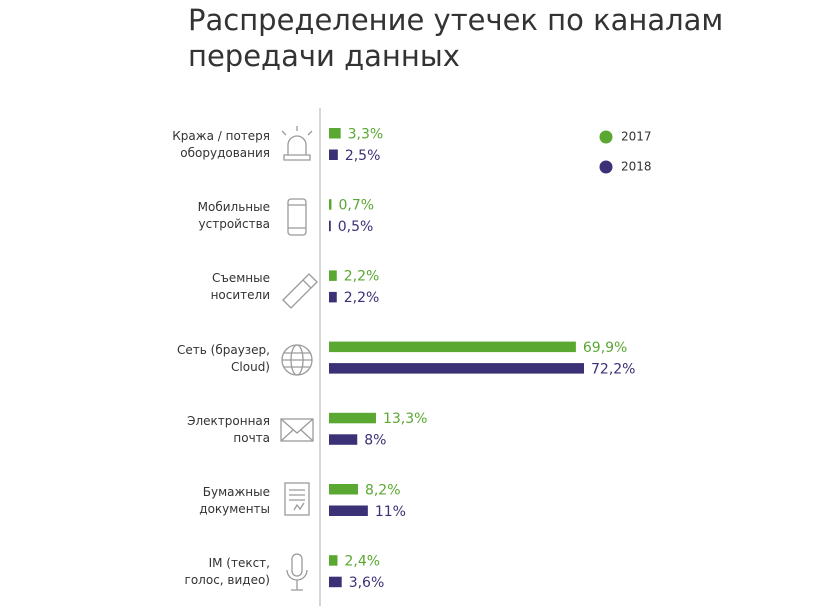 The height and width of the screenshot is (614, 840). What do you see at coordinates (366, 134) in the screenshot?
I see `value-label: 3,3%` at bounding box center [366, 134].